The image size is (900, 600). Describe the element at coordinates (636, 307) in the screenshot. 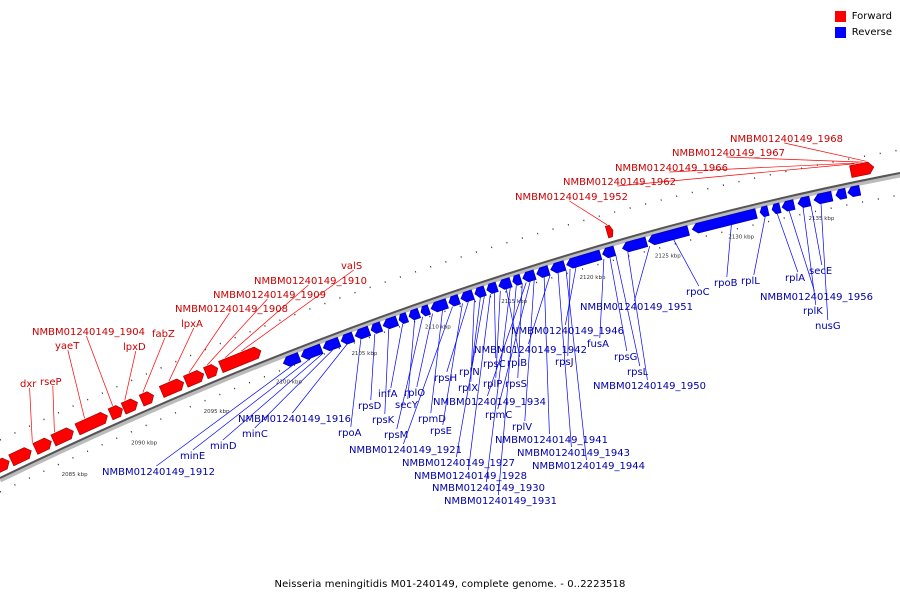

I see `reverse-gene-label: NMBM01240149_1951` at that location.